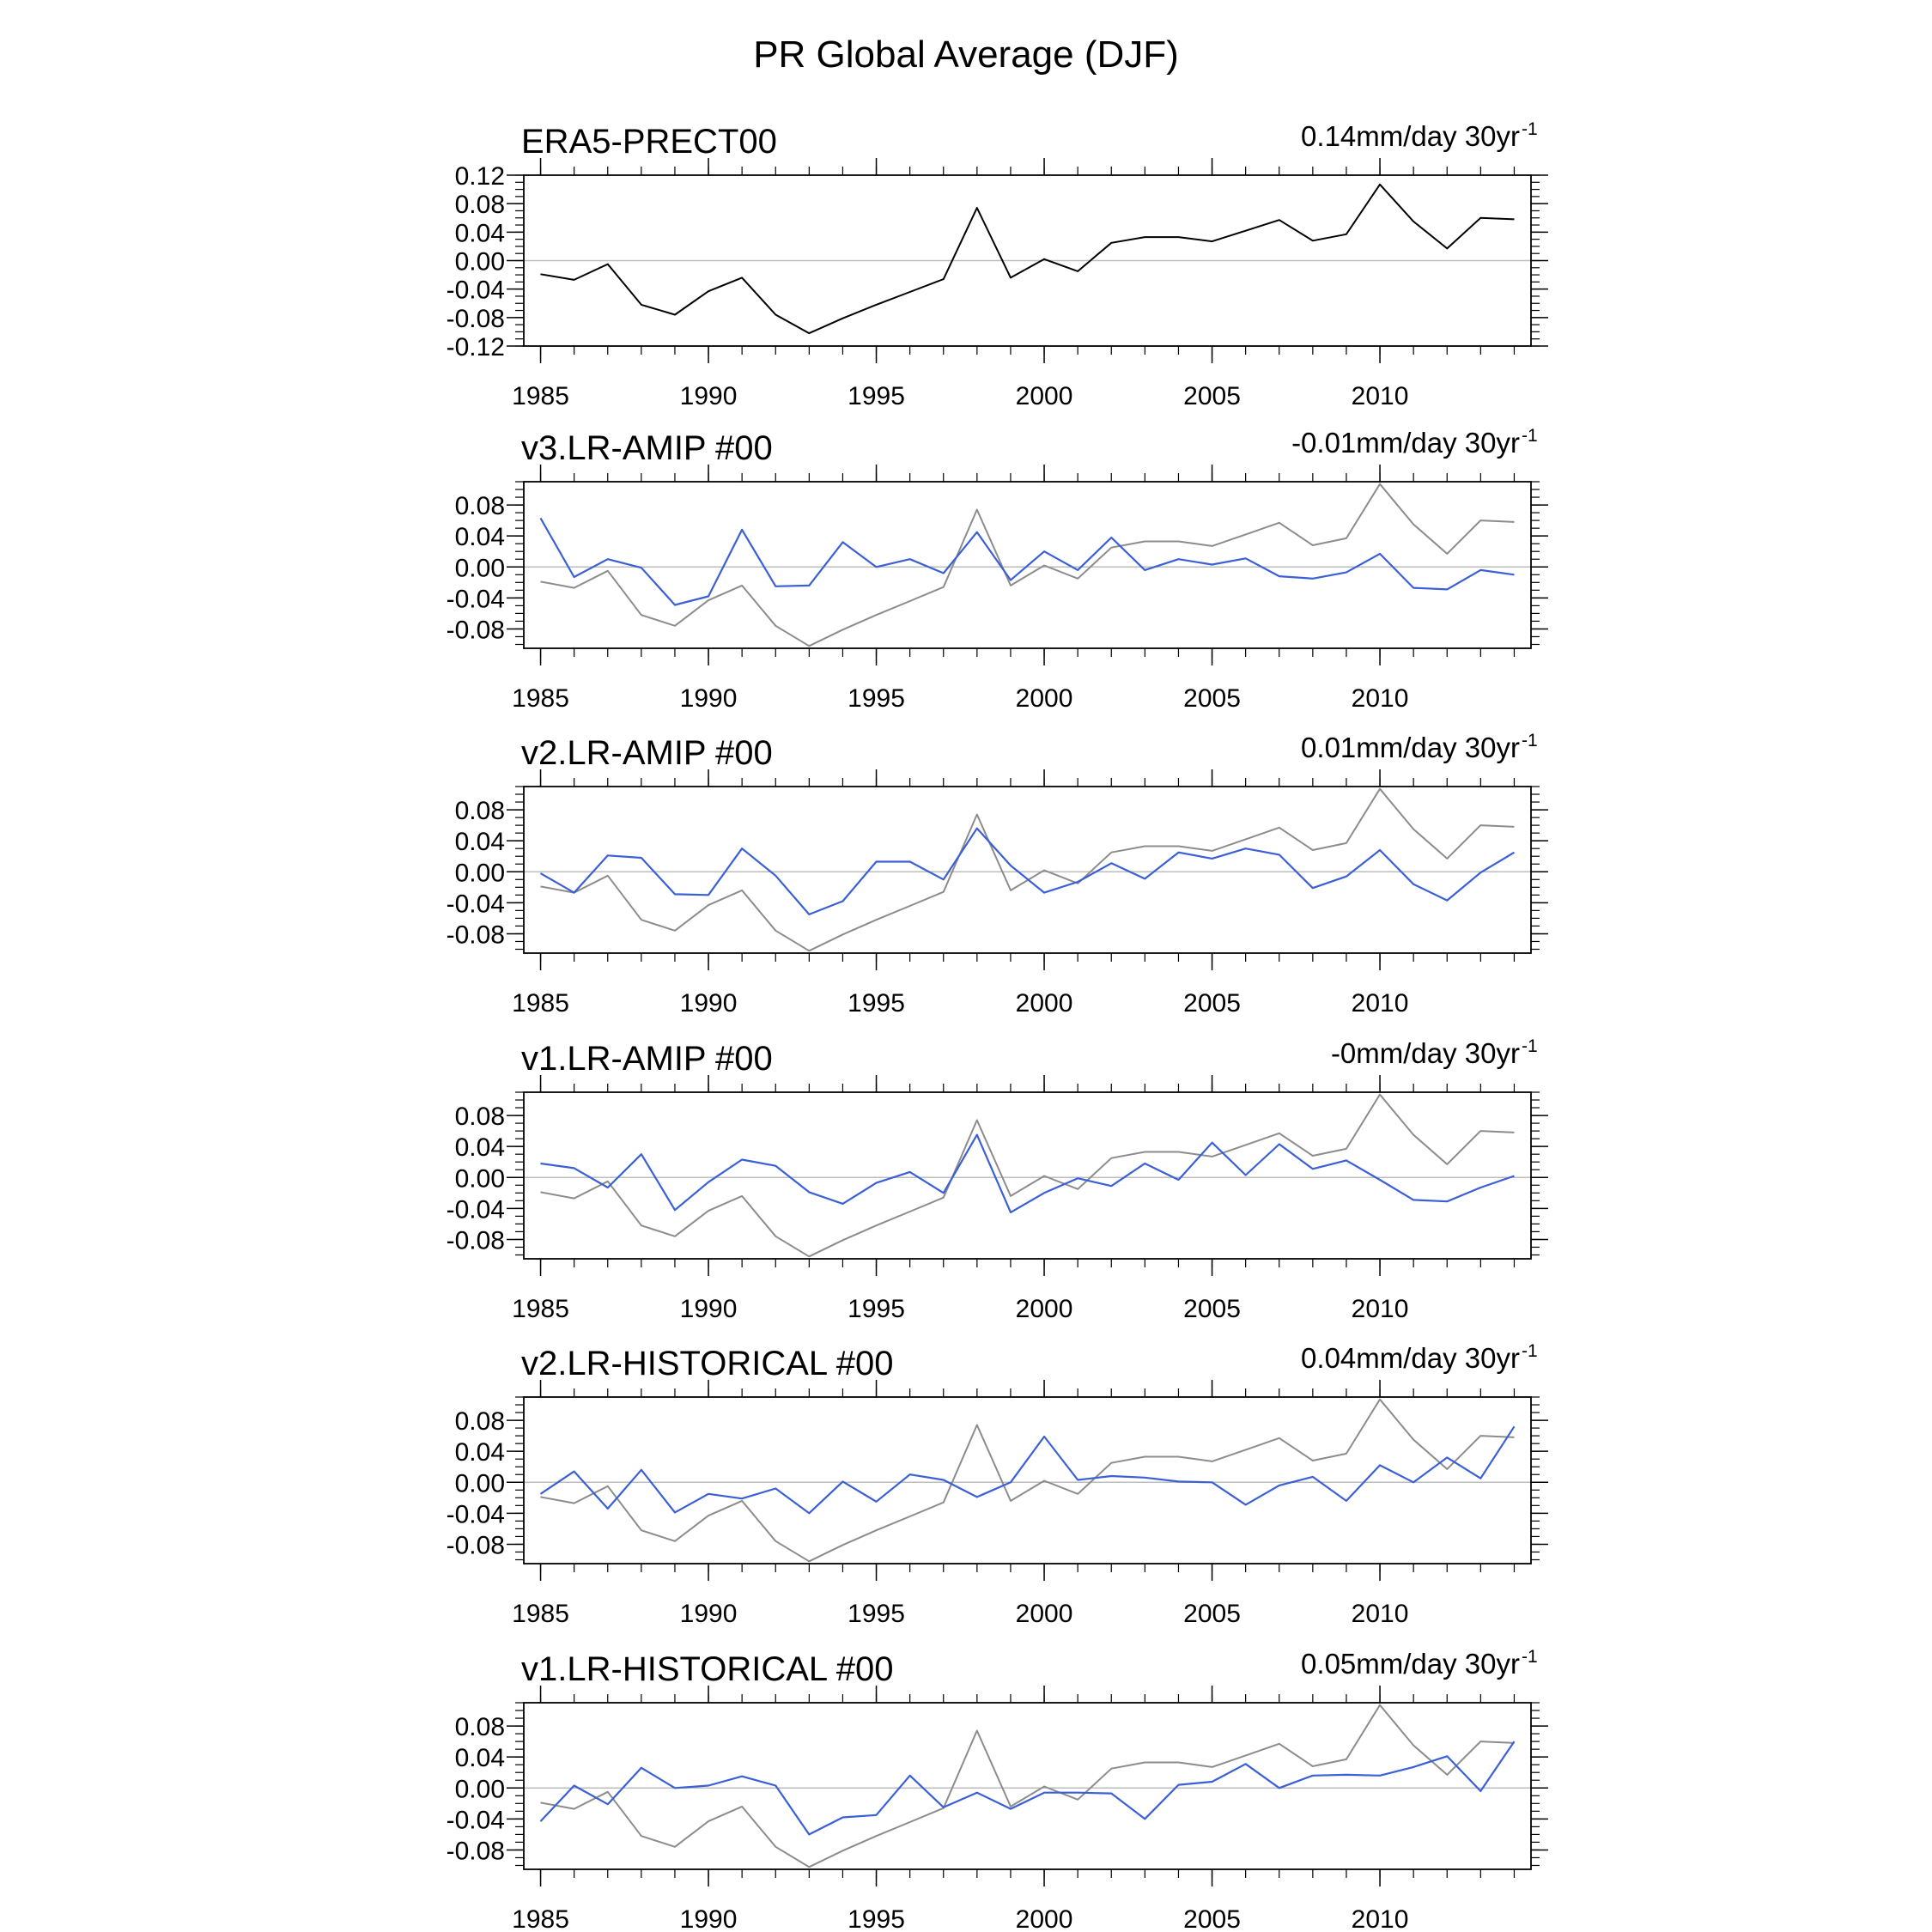 The image size is (1932, 1932). Describe the element at coordinates (966, 55) in the screenshot. I see `figure-title: PR Global Average (DJF)` at that location.